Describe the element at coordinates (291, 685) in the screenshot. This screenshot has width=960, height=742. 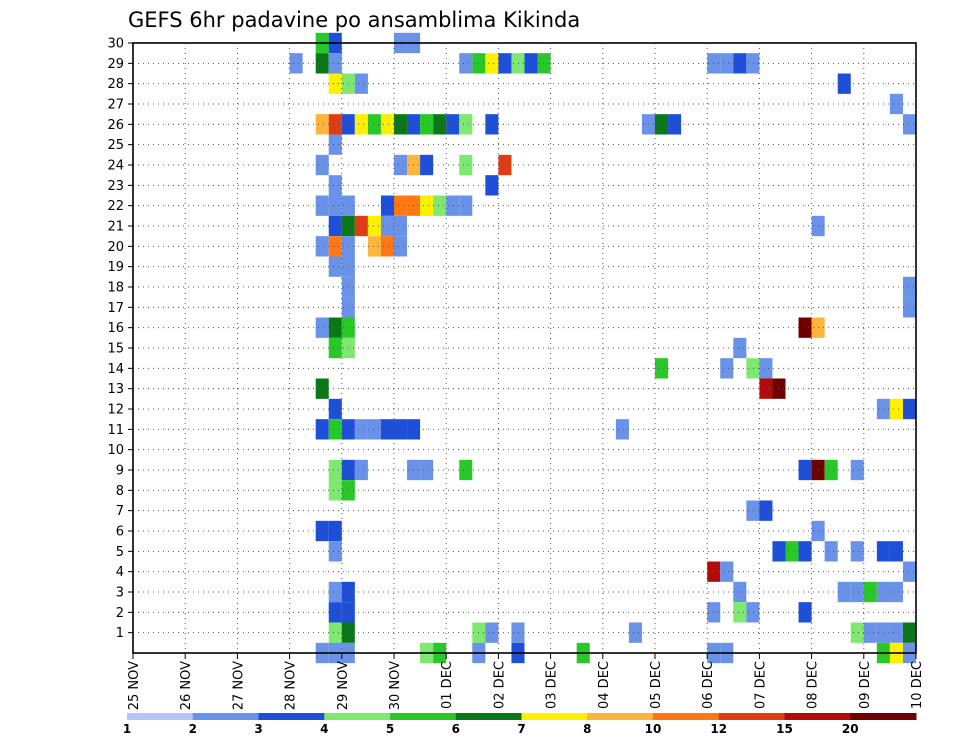
I see `x-tick-label: 28 NOV` at that location.